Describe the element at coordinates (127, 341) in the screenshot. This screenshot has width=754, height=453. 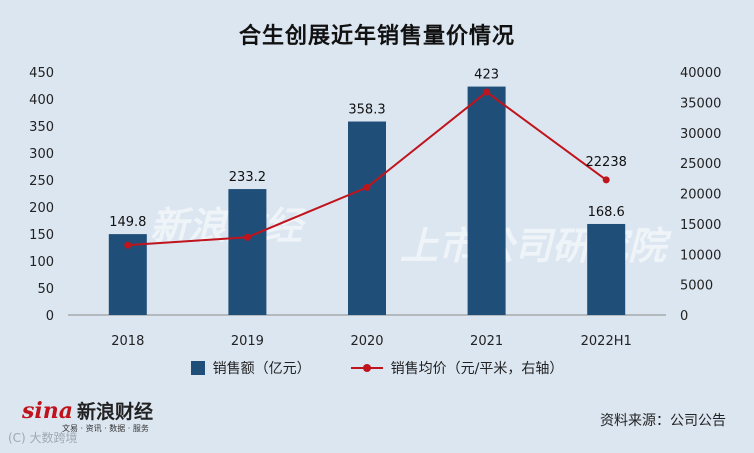
I see `x-tick-label: 2018` at that location.